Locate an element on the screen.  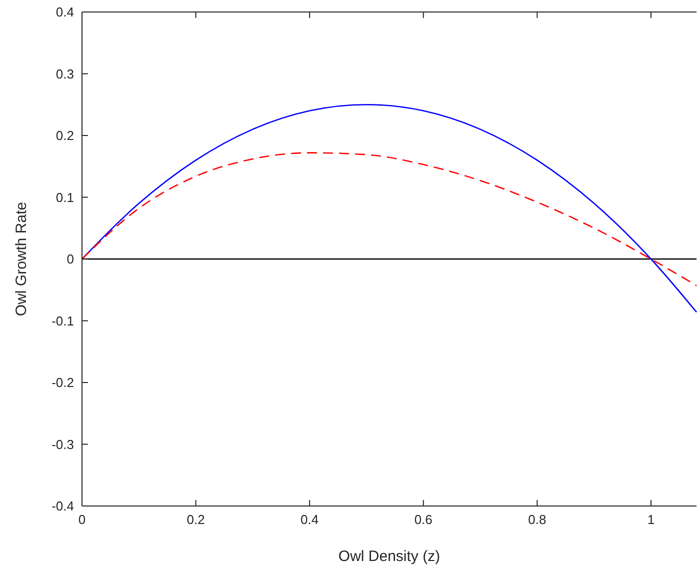
x-tick-label: 0.2 is located at coordinates (195, 519).